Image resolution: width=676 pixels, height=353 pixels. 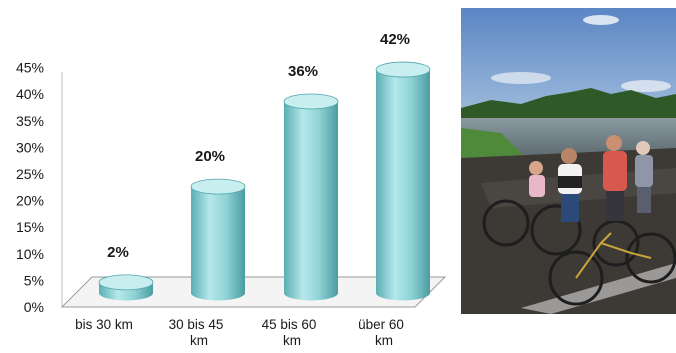 I want to click on x-tick-label: über 60 km, so click(x=381, y=332).